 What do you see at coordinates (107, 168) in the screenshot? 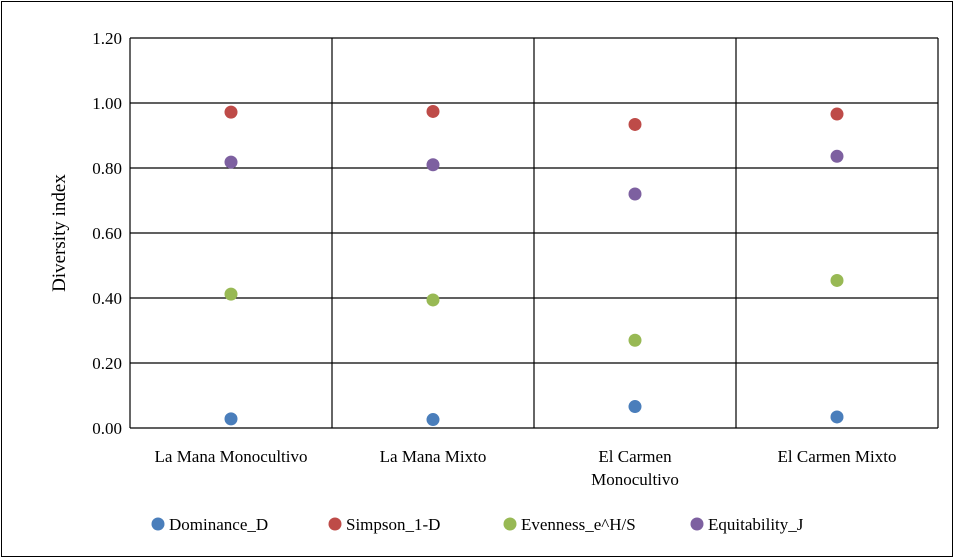
I see `y-tick-label: 0.80` at bounding box center [107, 168].